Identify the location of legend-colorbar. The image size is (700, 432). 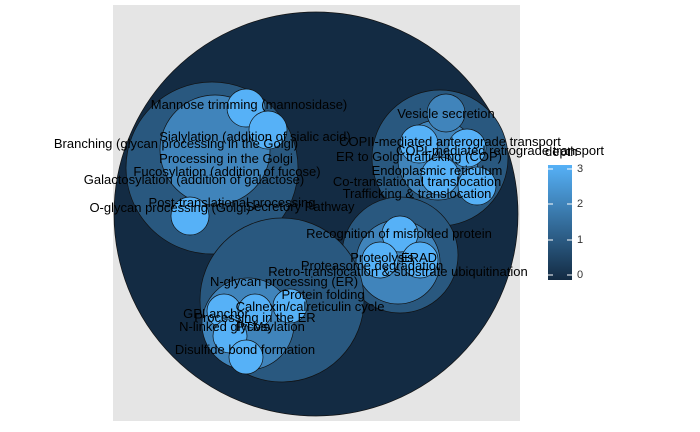
(560, 222).